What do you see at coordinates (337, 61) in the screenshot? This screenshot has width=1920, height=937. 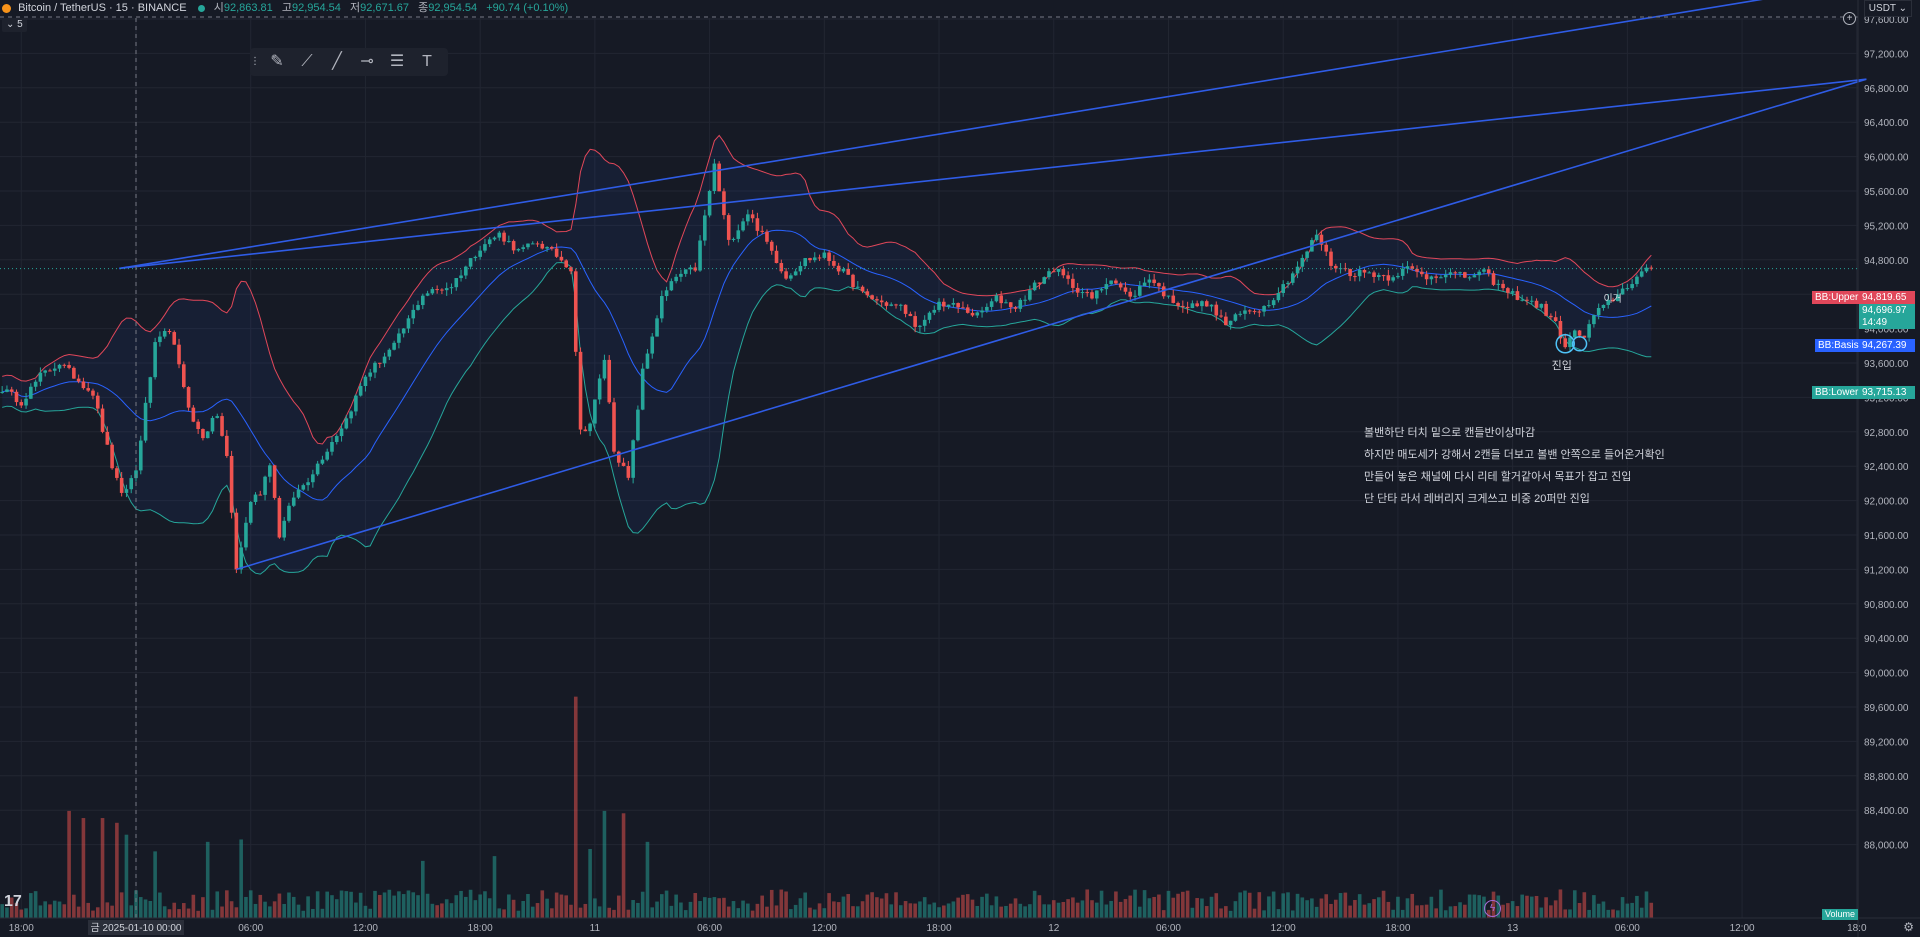 I see `ray-icon: ╱` at bounding box center [337, 61].